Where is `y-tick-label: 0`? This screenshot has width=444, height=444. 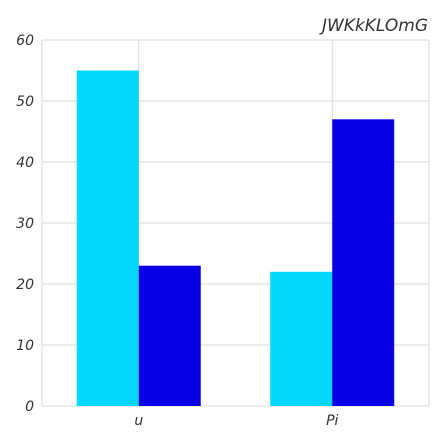
y-tick-label: 0 is located at coordinates (29, 407).